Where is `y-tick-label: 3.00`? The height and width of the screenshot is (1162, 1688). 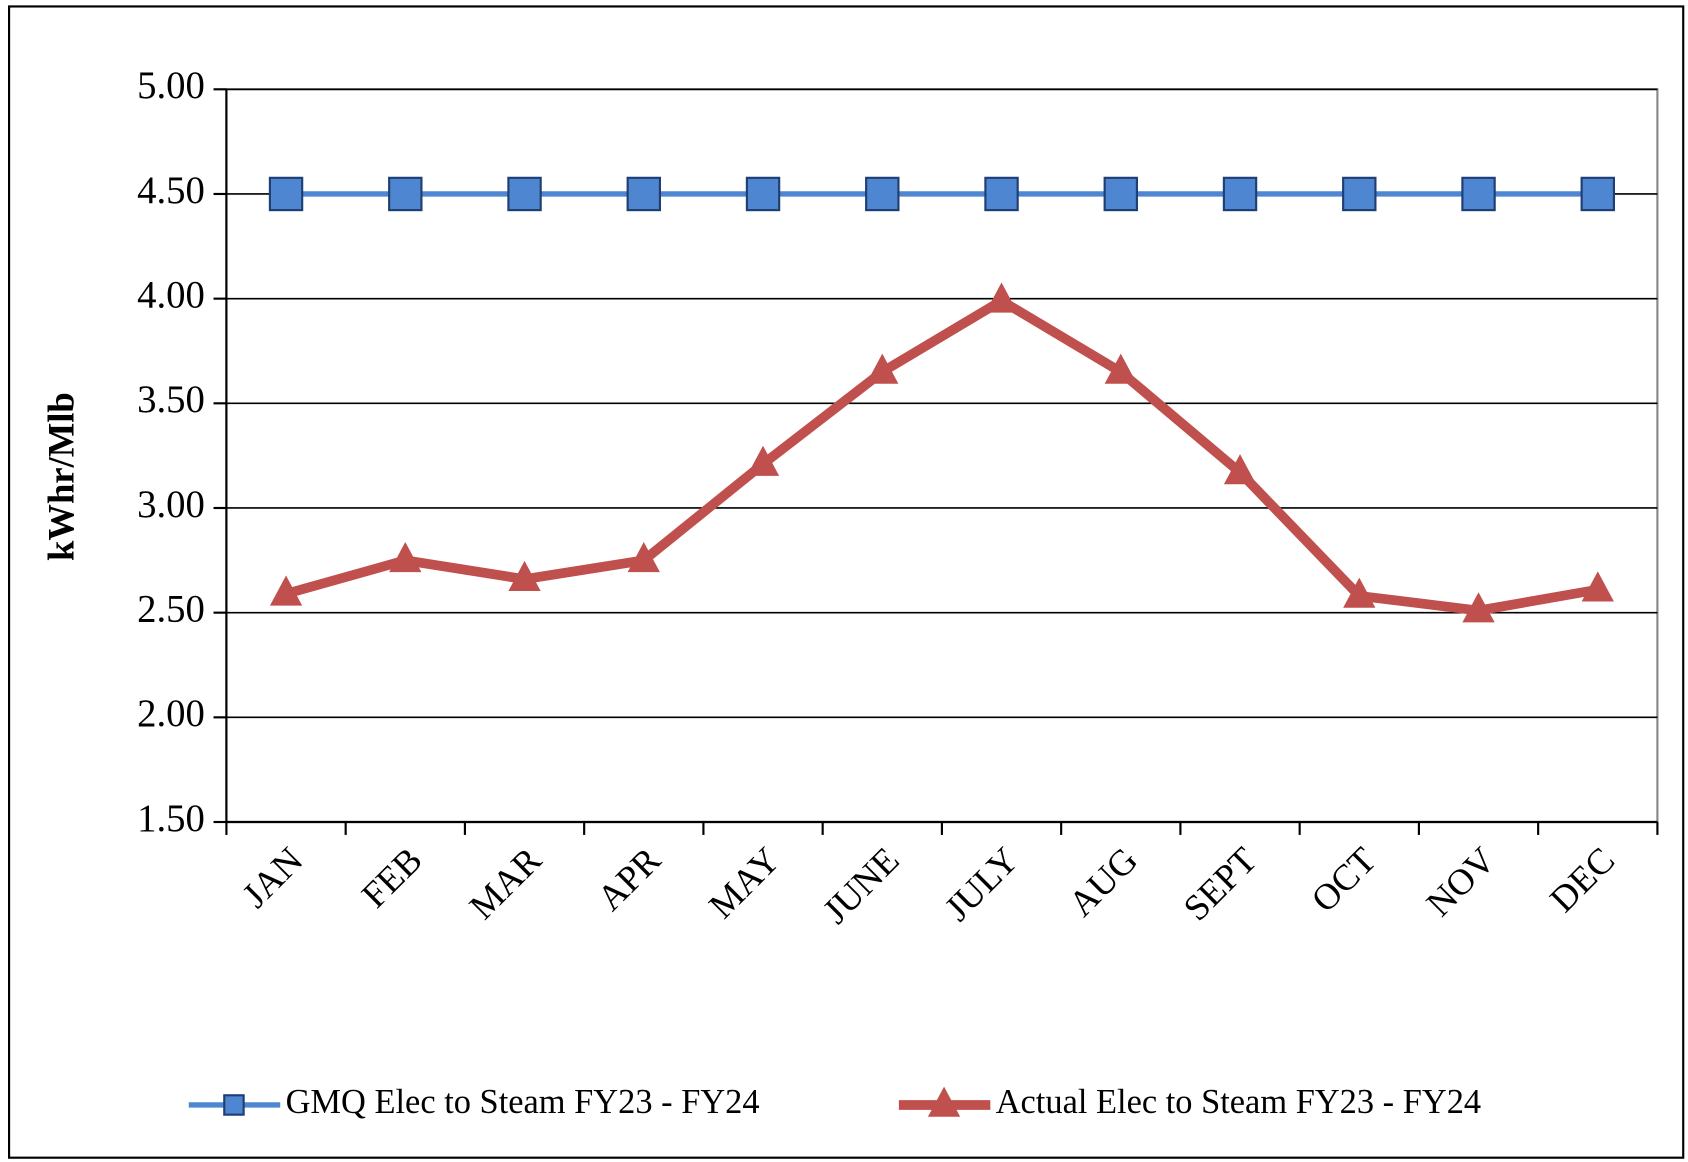 y-tick-label: 3.00 is located at coordinates (171, 504).